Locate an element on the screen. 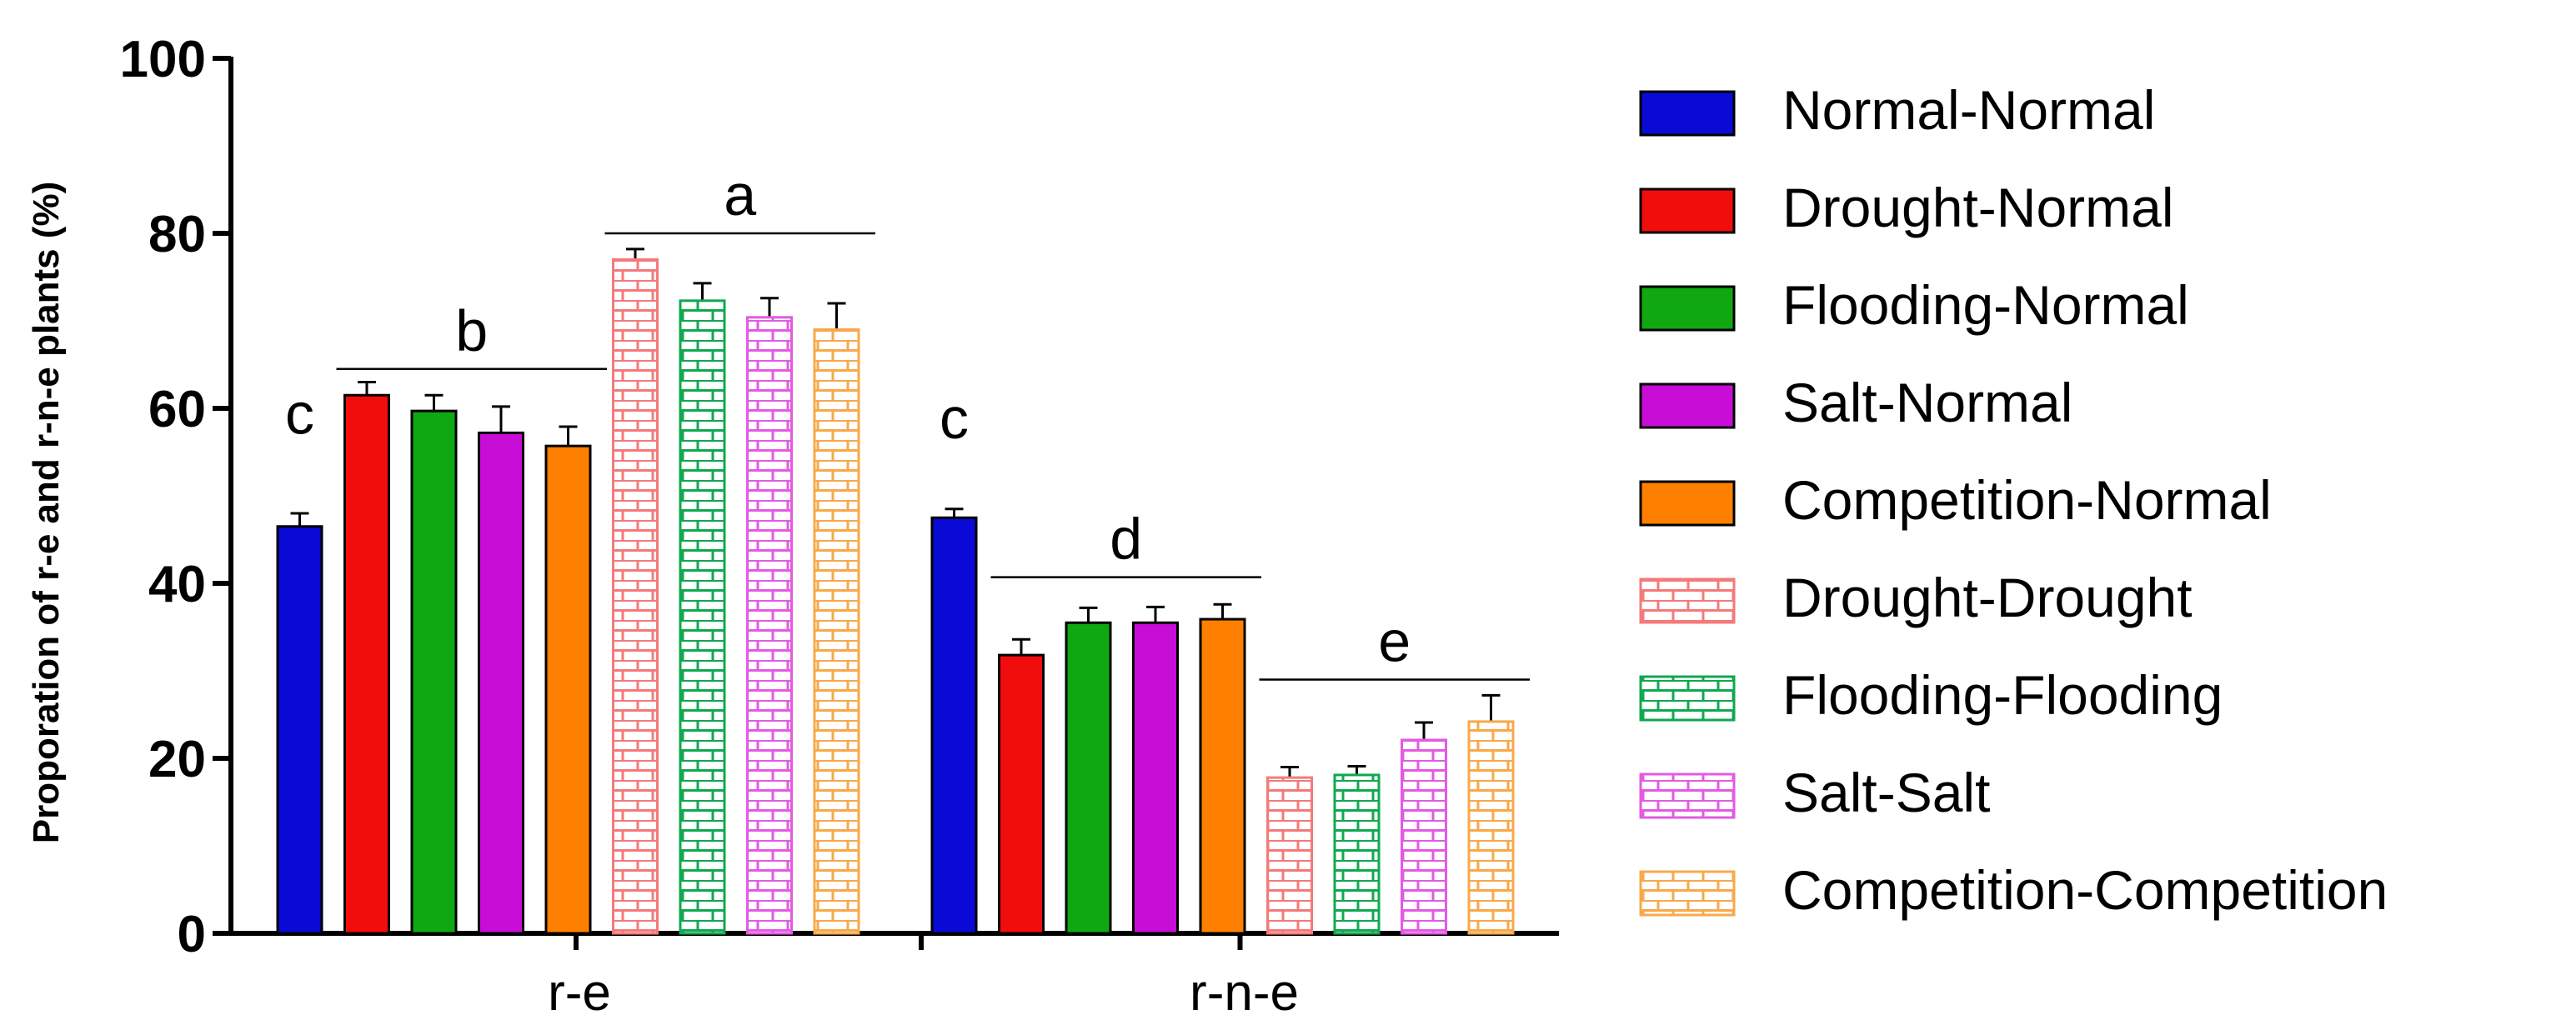  legend-item-competition-competition: Competition-Competition is located at coordinates (2013, 890).